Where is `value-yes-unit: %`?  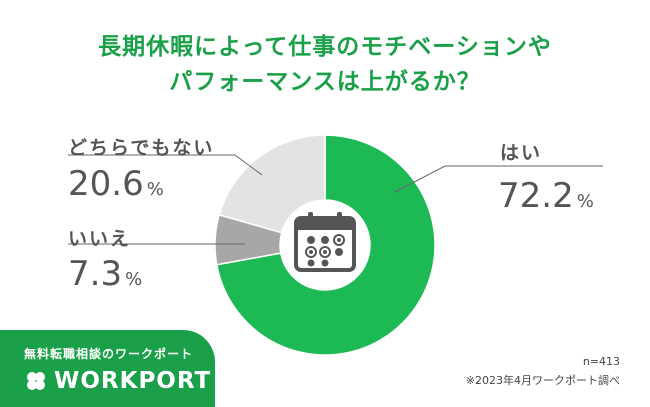
value-yes-unit: % is located at coordinates (585, 201).